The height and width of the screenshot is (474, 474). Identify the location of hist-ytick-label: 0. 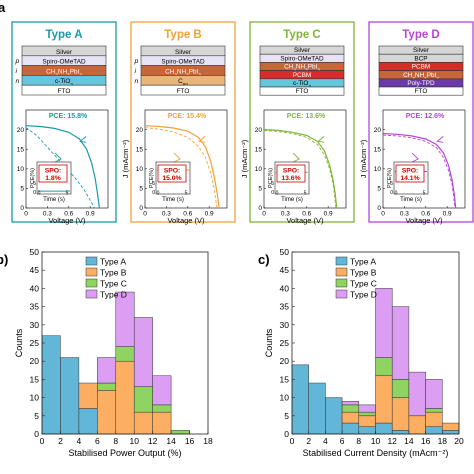
(286, 434).